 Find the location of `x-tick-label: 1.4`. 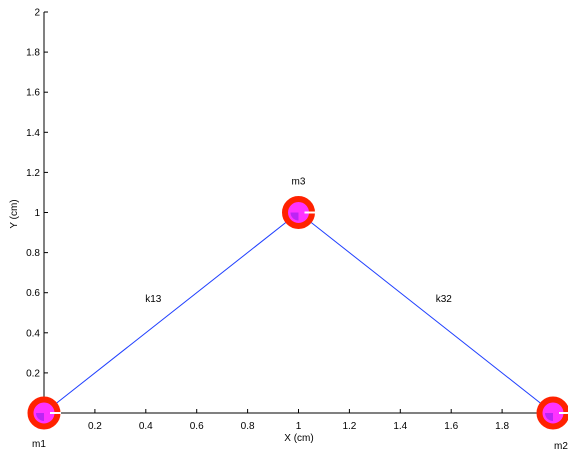

x-tick-label: 1.4 is located at coordinates (400, 426).